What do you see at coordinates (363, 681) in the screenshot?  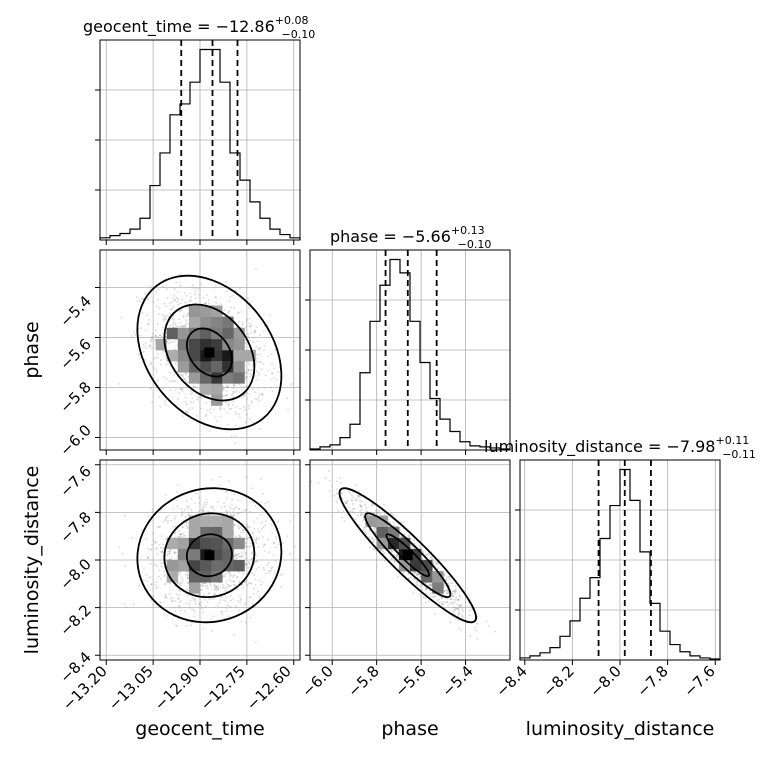 I see `xtick-phase-1: −5.8` at bounding box center [363, 681].